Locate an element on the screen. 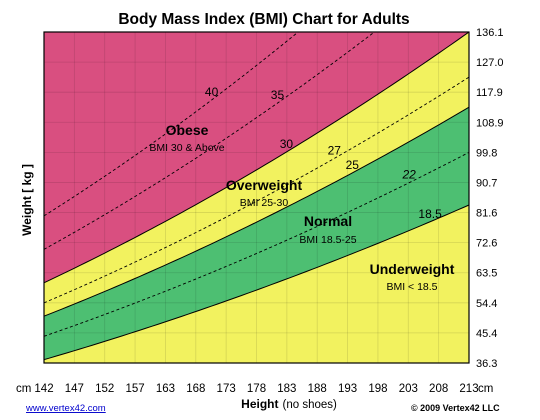 Image resolution: width=540 pixels, height=420 pixels. zone-obese-range: BMI 30 & Above is located at coordinates (186, 148).